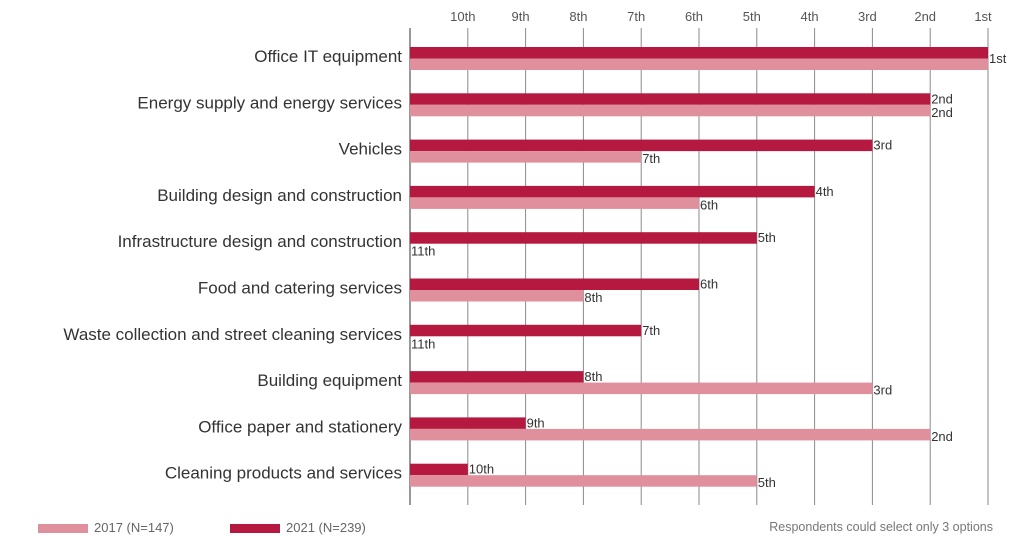 Image resolution: width=1015 pixels, height=553 pixels. Describe the element at coordinates (699, 53) in the screenshot. I see `bar-2021-office-it-equipment` at that location.